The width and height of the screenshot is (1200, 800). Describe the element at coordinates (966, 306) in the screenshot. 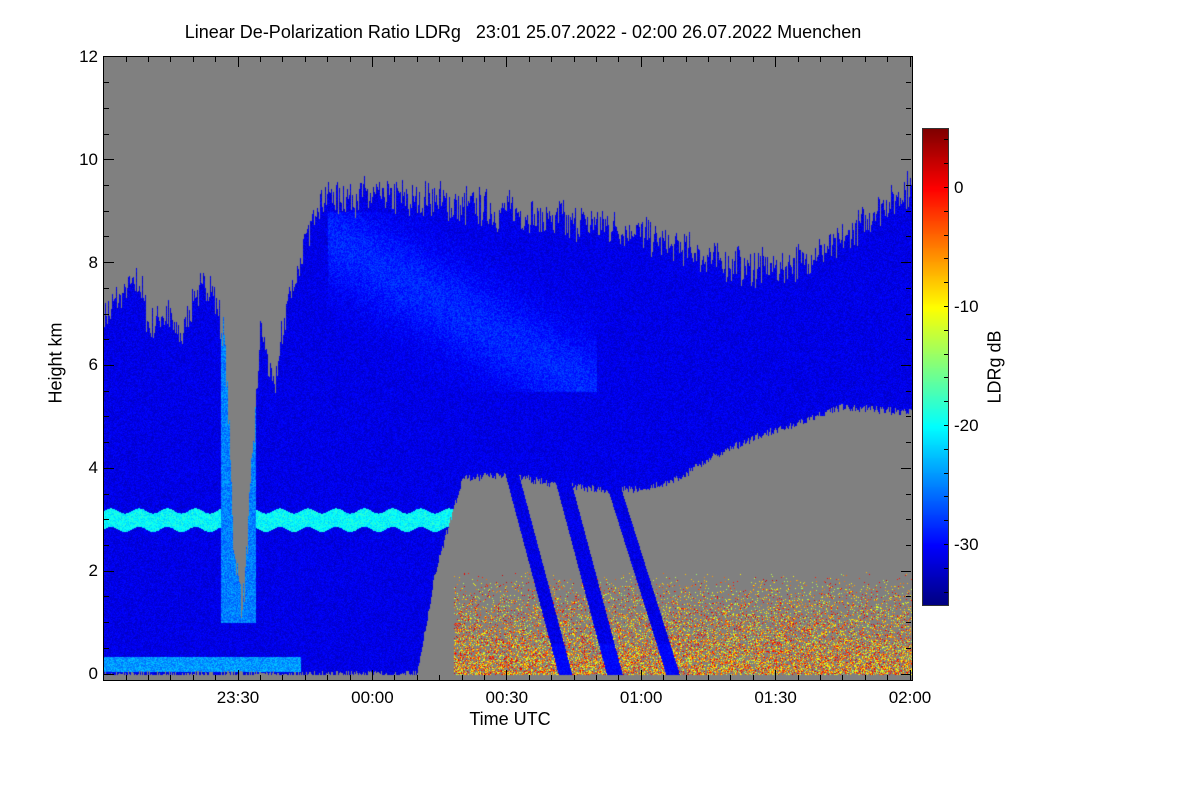

I see `colorbar-tick-label: -10` at that location.